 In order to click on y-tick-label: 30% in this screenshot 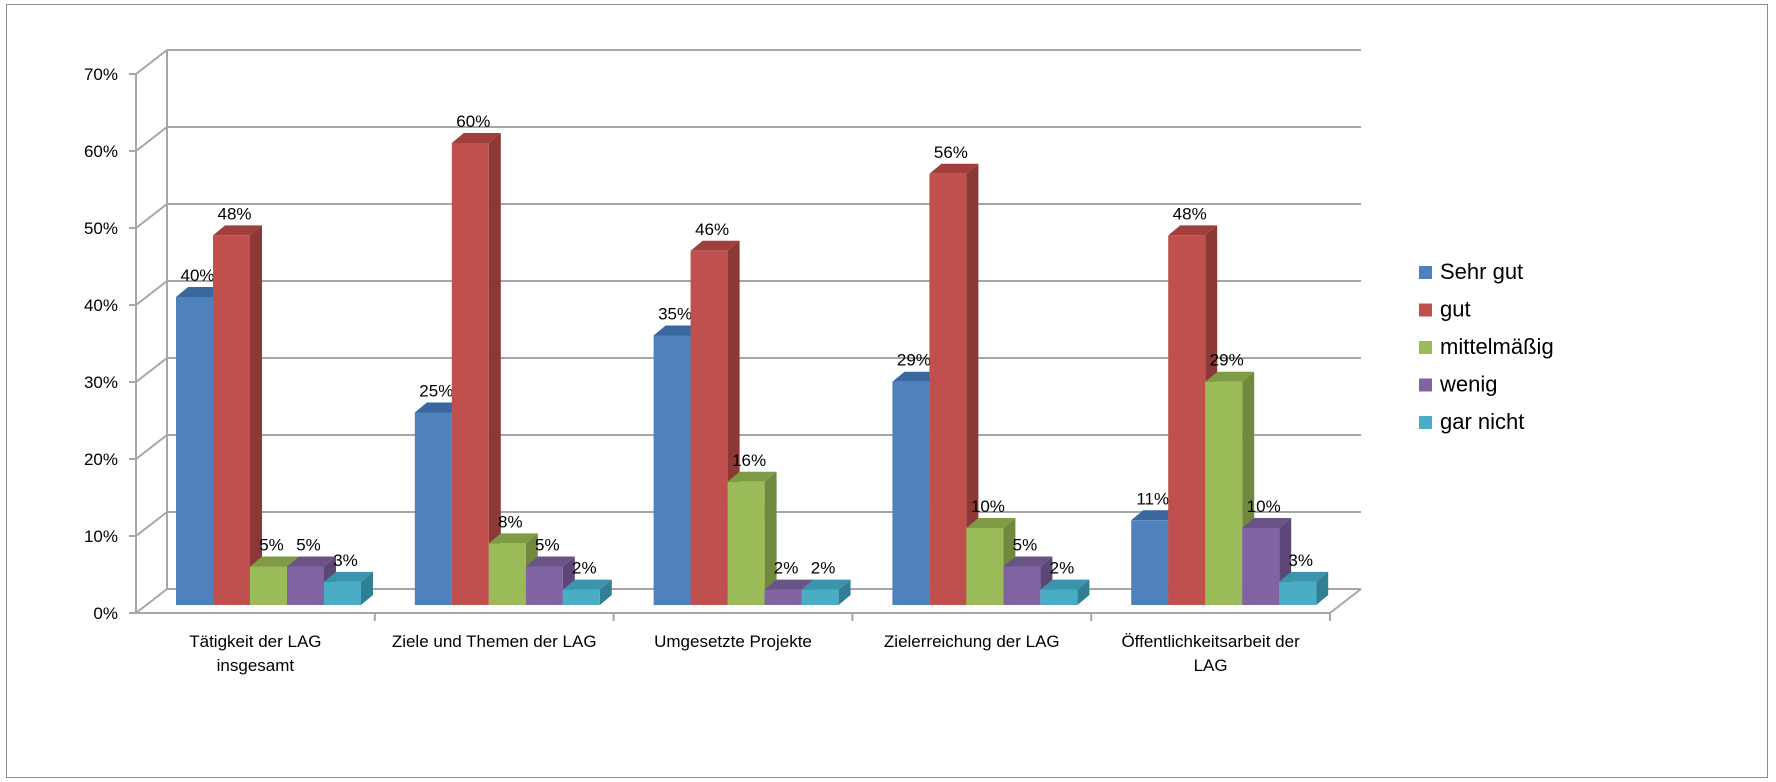, I will do `click(101, 382)`.